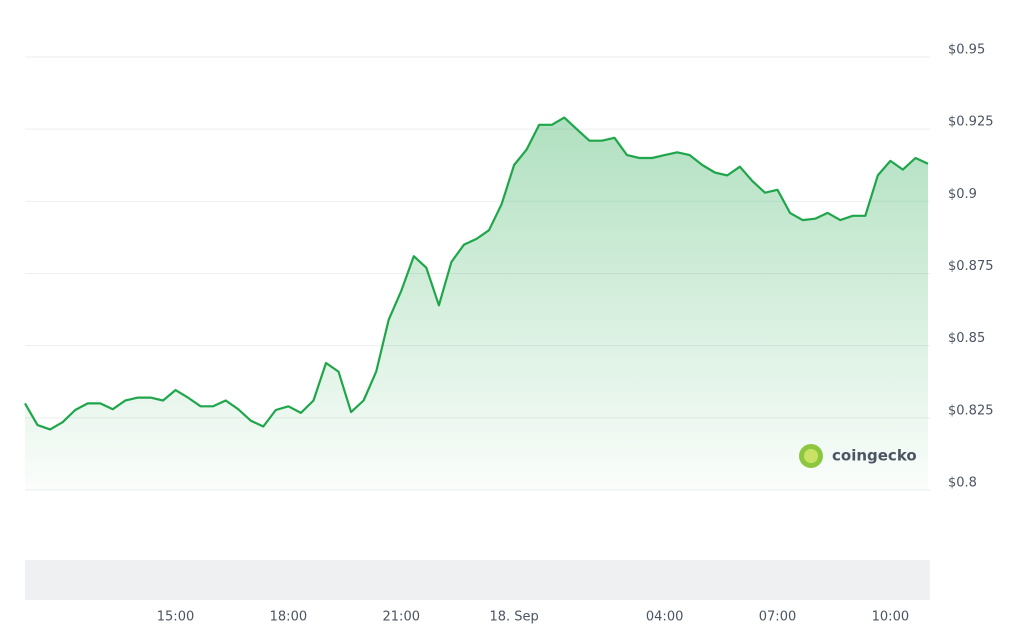 The height and width of the screenshot is (642, 1024). Describe the element at coordinates (288, 617) in the screenshot. I see `x-tick-label: 18:00` at that location.